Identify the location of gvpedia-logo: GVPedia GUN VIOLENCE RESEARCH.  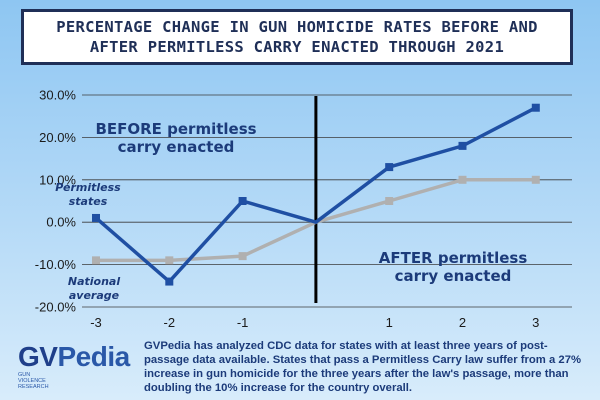
(74, 366).